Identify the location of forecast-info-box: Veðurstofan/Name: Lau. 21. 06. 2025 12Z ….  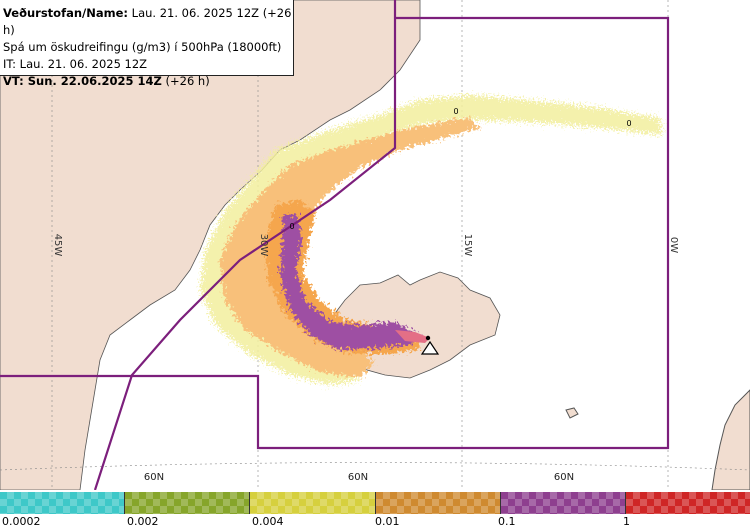
(147, 44).